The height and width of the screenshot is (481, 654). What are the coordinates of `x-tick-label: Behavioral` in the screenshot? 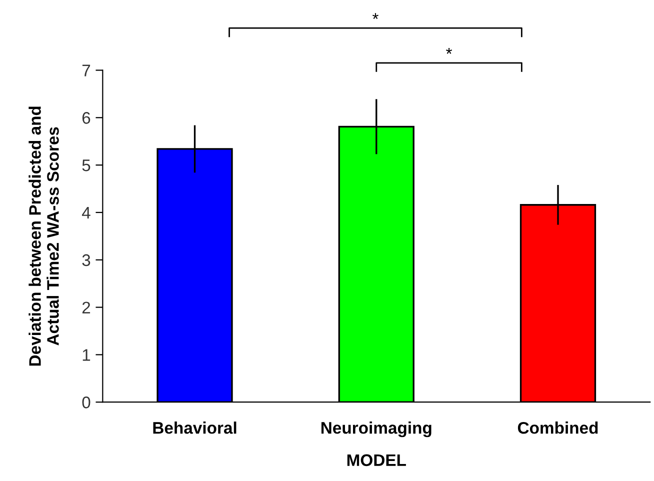 It's located at (194, 428).